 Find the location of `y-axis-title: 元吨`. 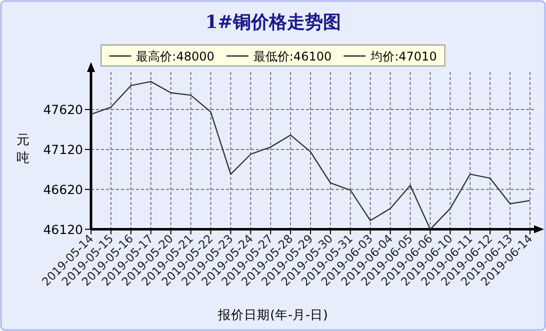

y-axis-title: 元吨 is located at coordinates (23, 149).